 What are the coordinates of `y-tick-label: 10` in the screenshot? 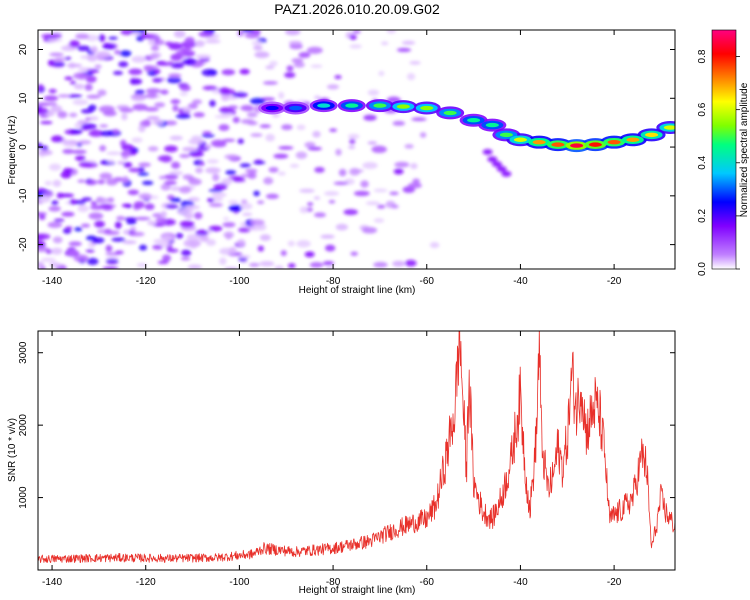 It's located at (23, 98).